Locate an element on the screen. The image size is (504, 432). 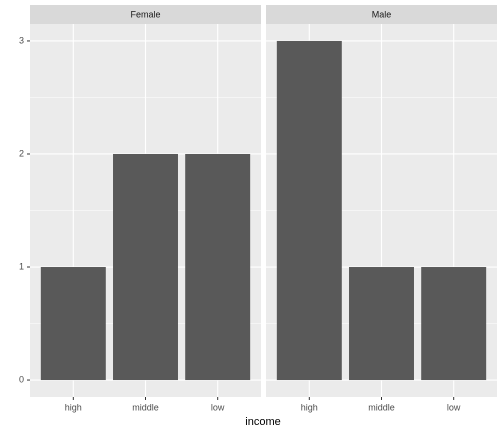
strip-label: Female is located at coordinates (145, 14).